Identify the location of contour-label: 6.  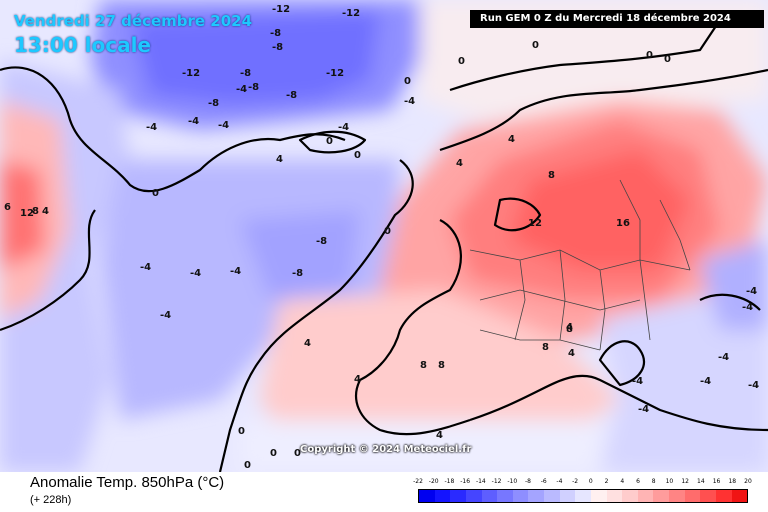
(7, 207).